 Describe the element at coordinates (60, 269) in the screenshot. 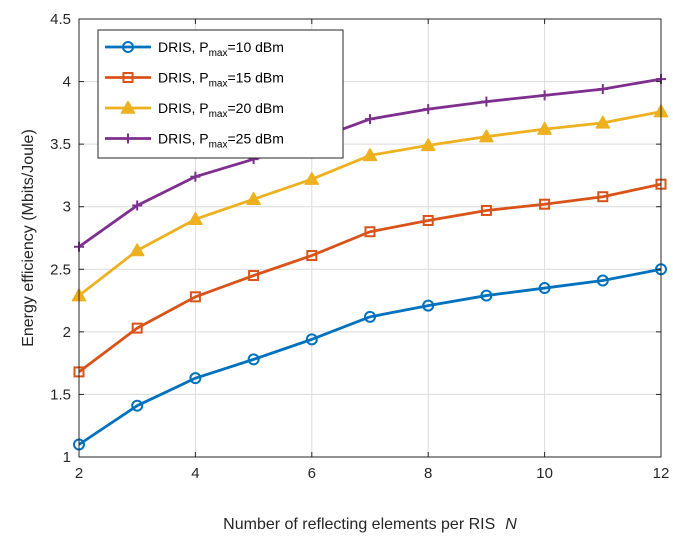

I see `y-tick-label: 2.5` at that location.